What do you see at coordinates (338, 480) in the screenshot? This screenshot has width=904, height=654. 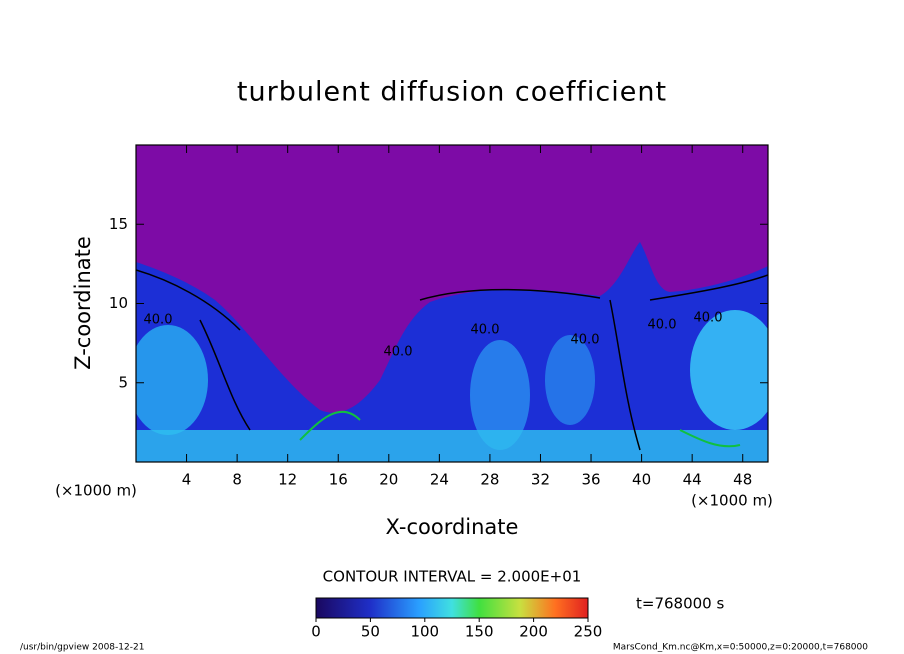 I see `x-tick-label: 16` at bounding box center [338, 480].